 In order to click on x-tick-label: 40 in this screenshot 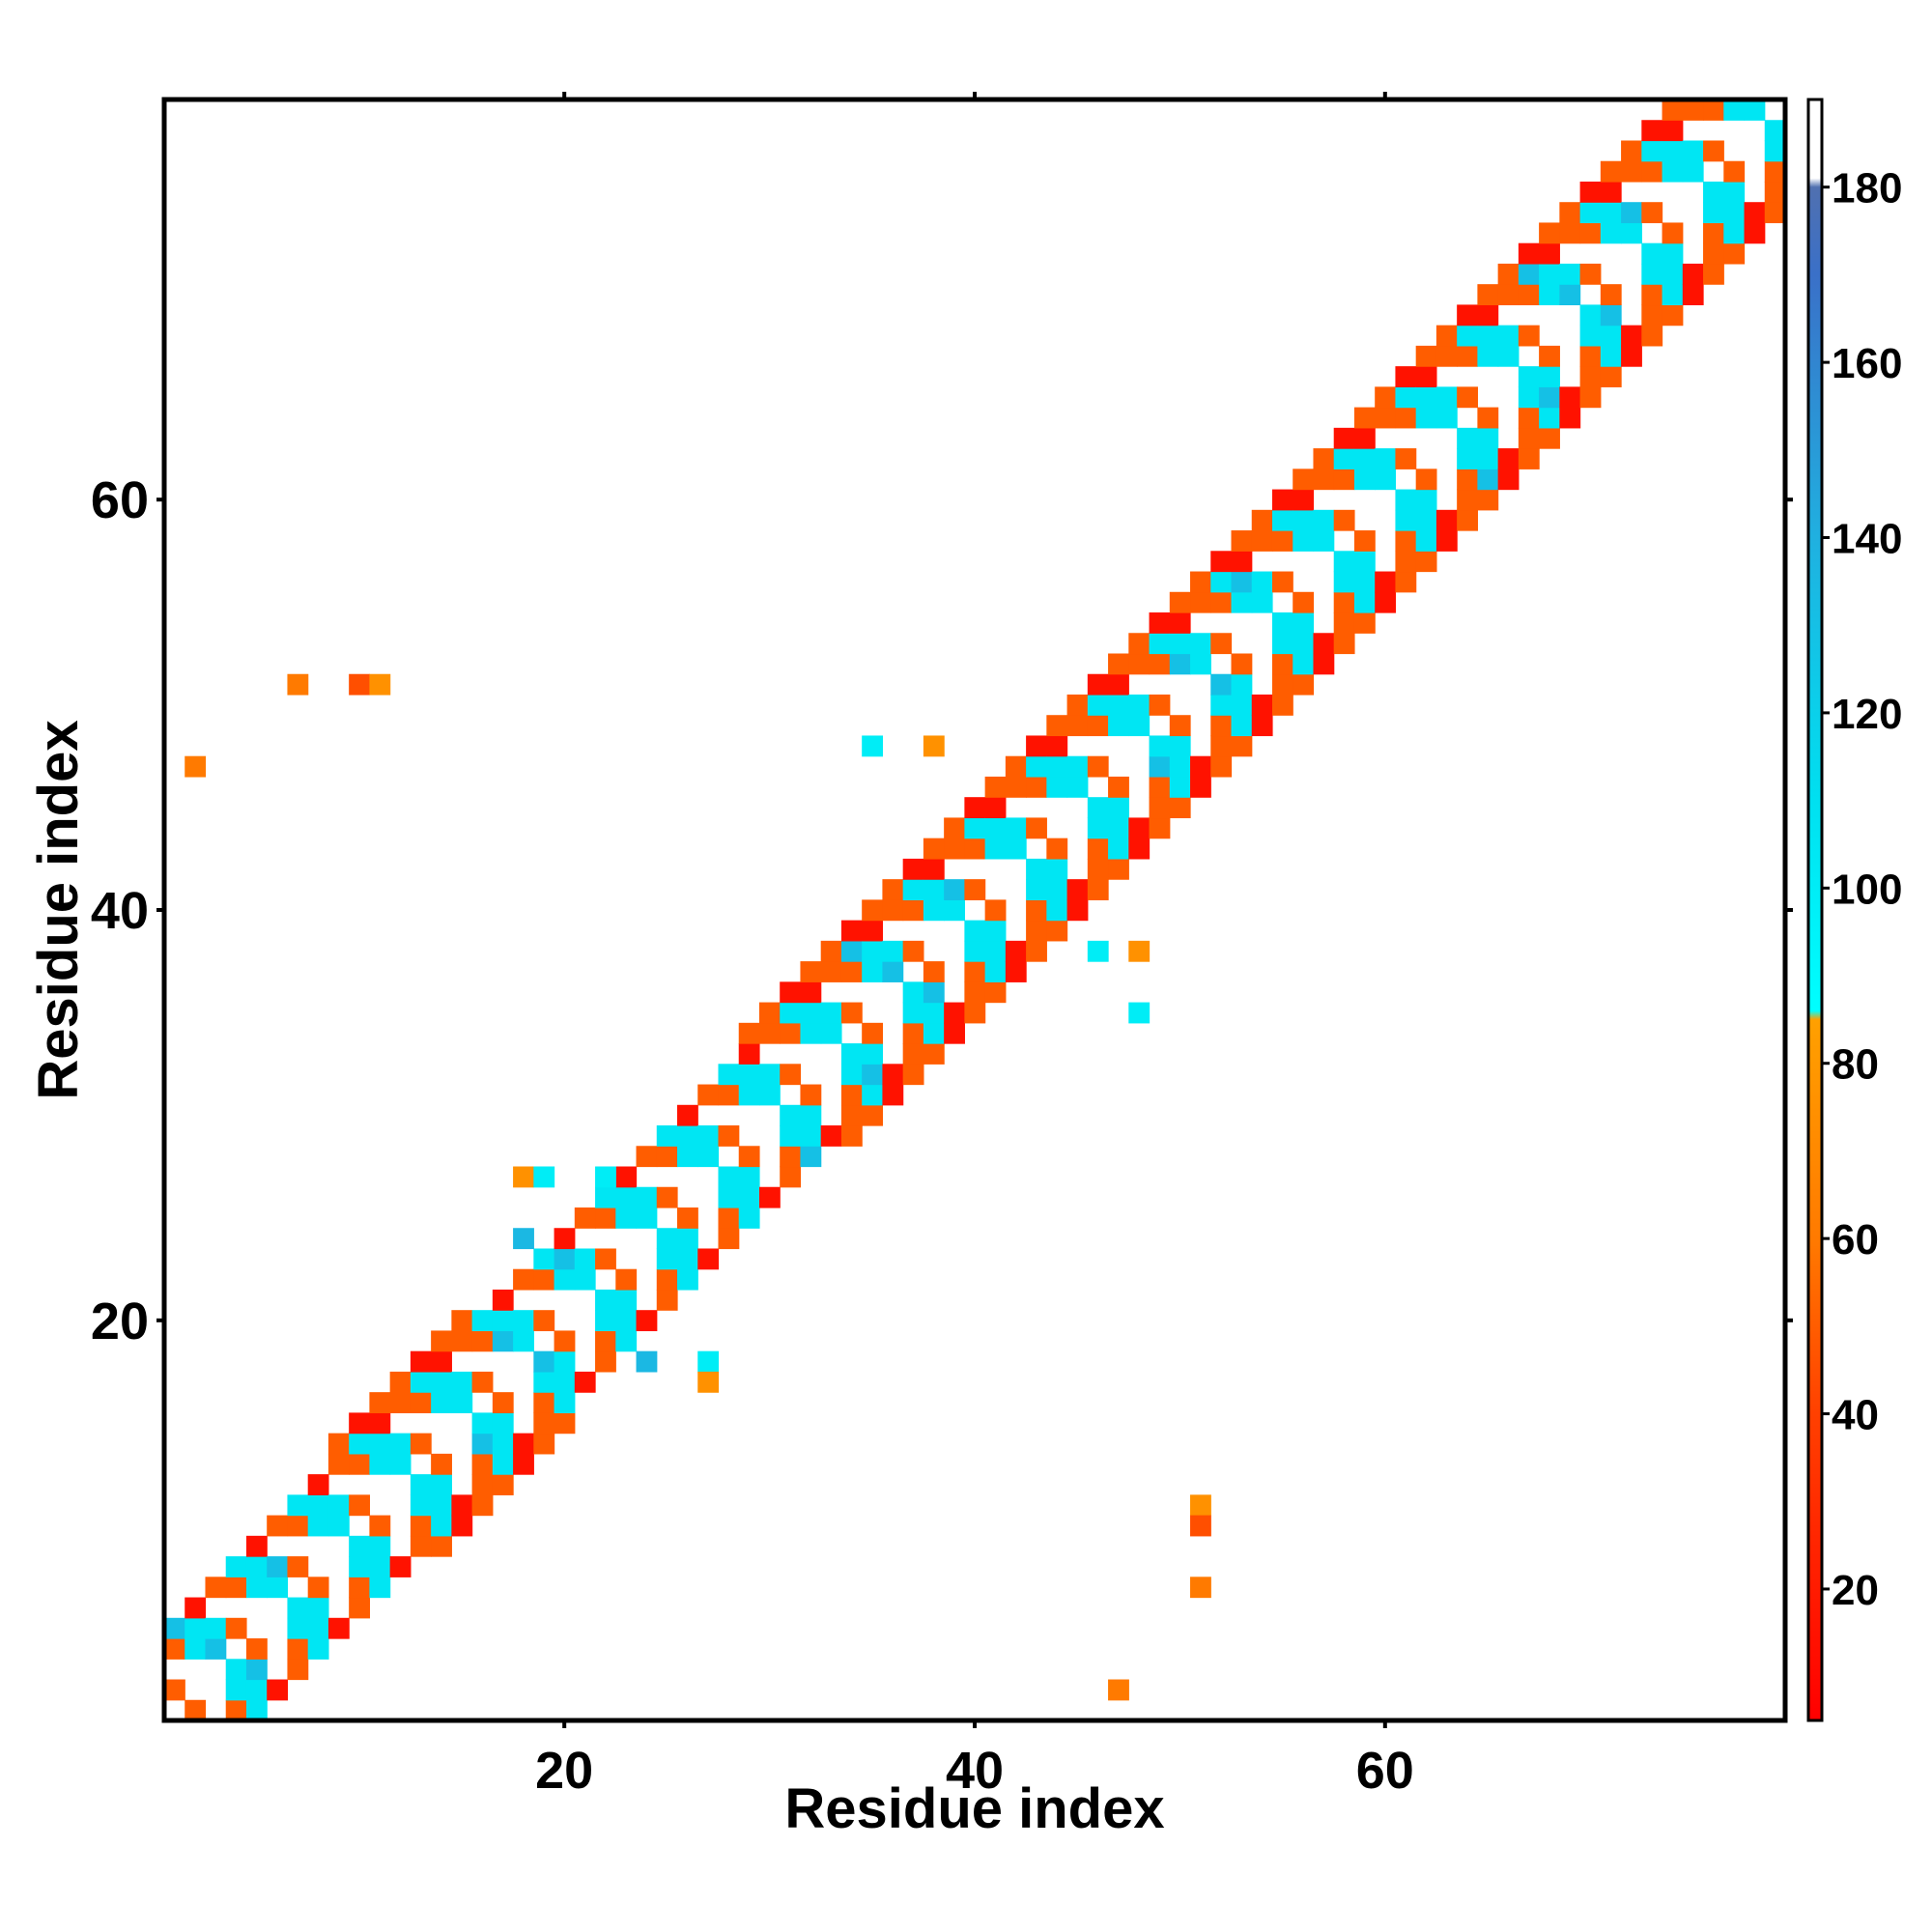, I will do `click(975, 1771)`.